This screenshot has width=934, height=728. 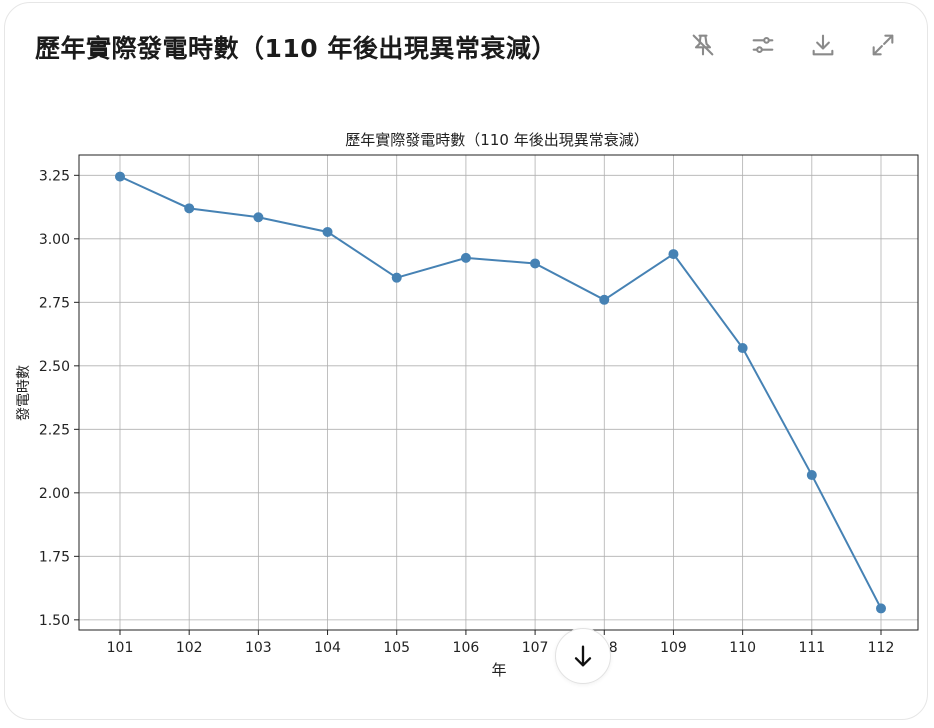 I want to click on expand-icon, so click(x=883, y=45).